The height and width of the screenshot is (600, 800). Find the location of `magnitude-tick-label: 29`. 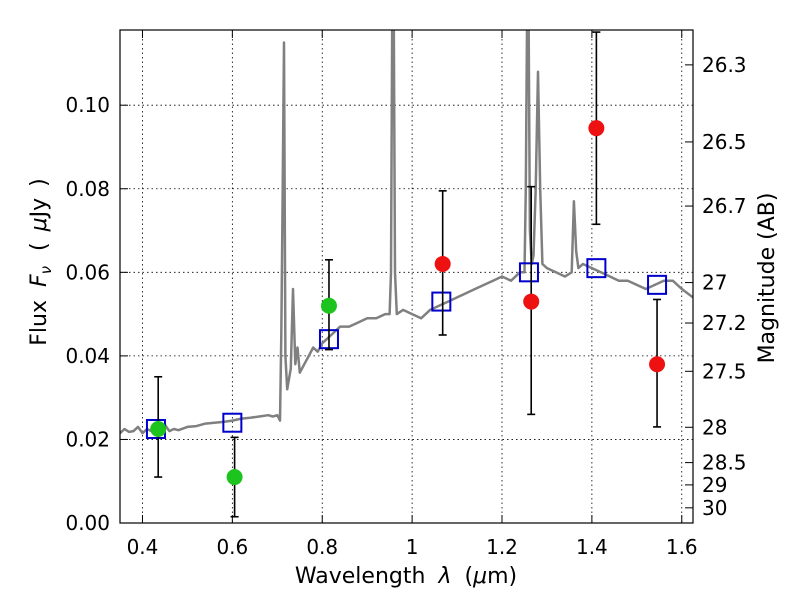

magnitude-tick-label: 29 is located at coordinates (714, 485).